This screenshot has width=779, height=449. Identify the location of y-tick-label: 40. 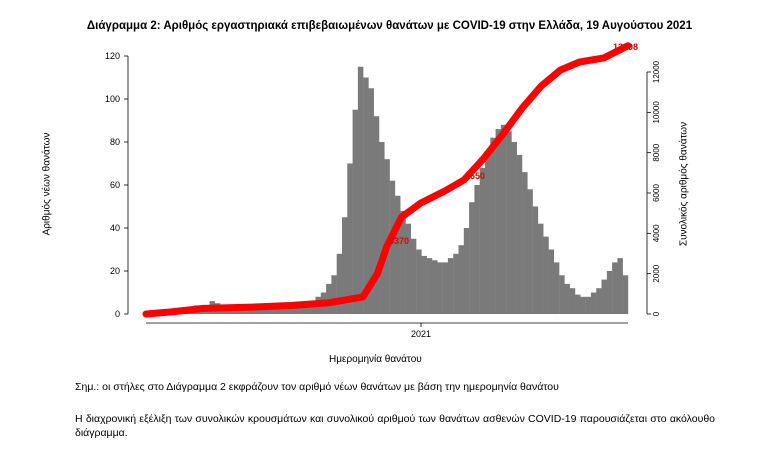
(115, 228).